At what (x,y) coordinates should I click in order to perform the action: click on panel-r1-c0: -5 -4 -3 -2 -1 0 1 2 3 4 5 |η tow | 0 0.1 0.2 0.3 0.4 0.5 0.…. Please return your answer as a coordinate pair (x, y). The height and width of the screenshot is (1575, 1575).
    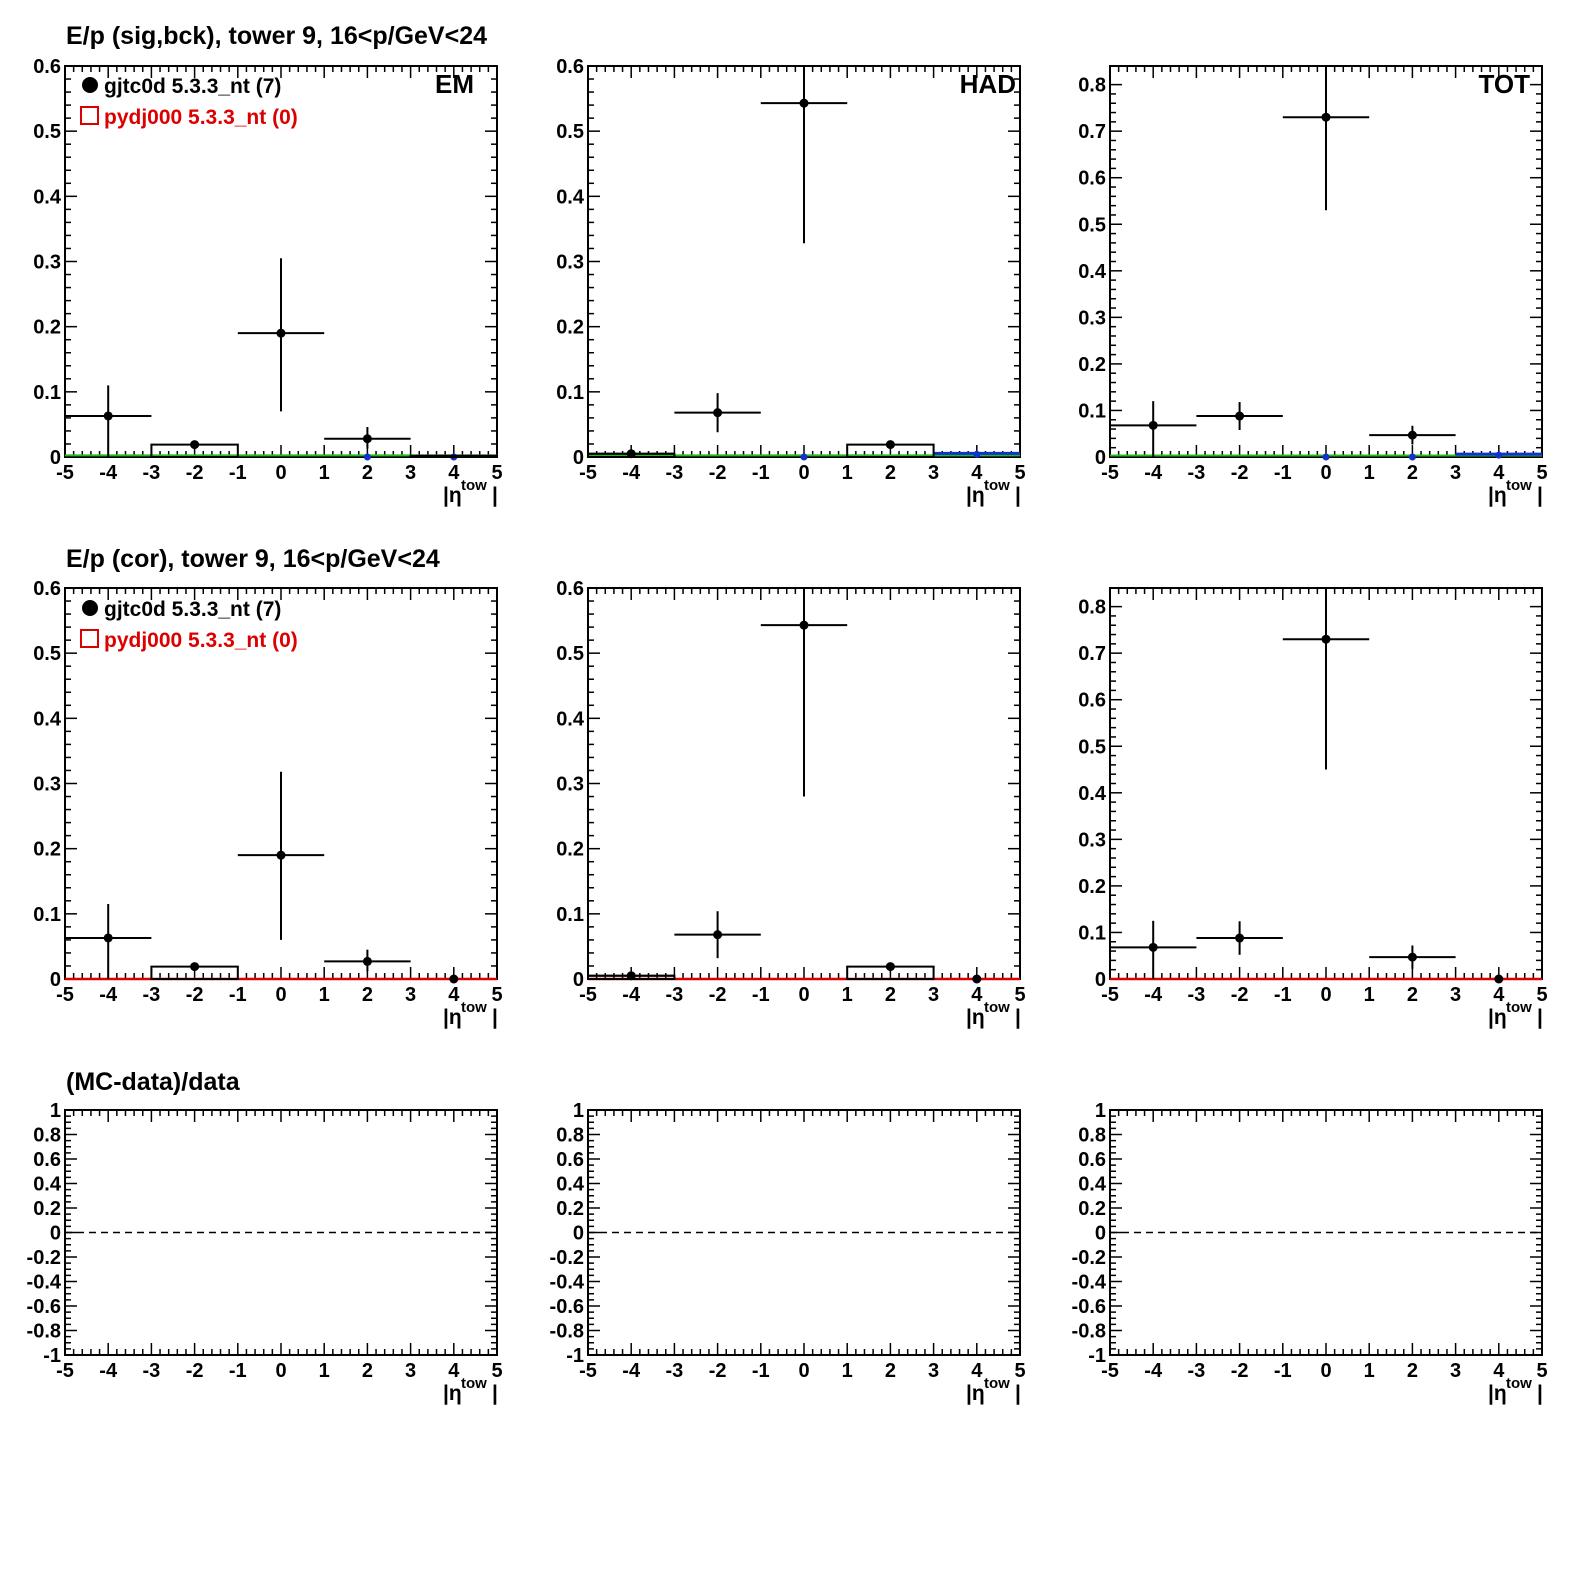
    Looking at the image, I should click on (267, 803).